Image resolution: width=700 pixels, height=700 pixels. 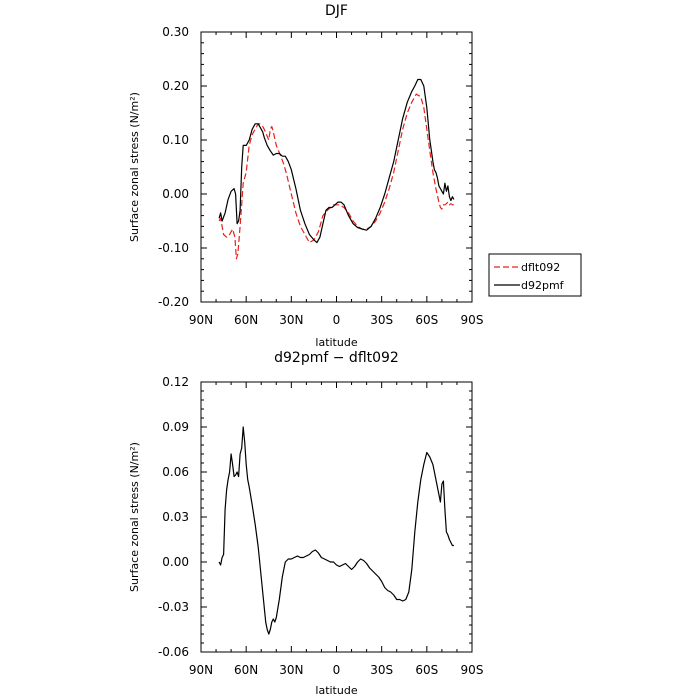 What do you see at coordinates (173, 248) in the screenshot?
I see `y-tick-label: -0.10` at bounding box center [173, 248].